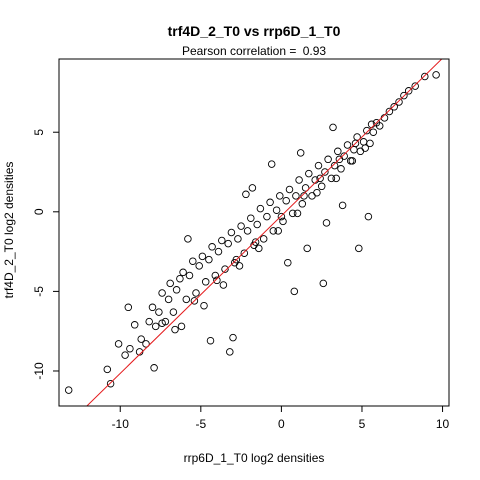 The width and height of the screenshot is (480, 480). I want to click on y-tick-label: -5, so click(39, 291).